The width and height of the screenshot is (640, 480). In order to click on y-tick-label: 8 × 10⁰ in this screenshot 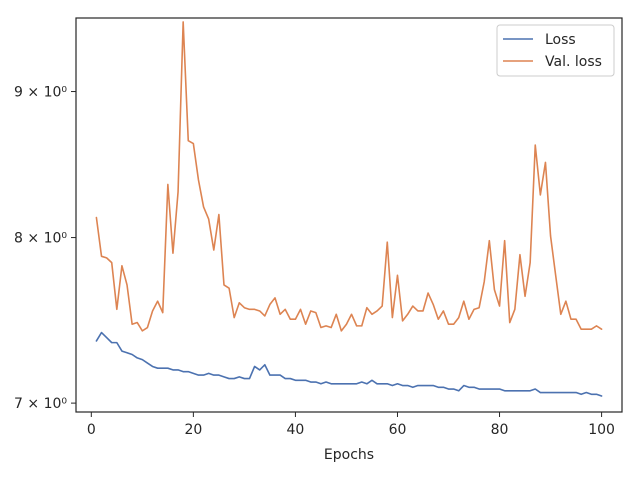, I will do `click(40, 239)`.